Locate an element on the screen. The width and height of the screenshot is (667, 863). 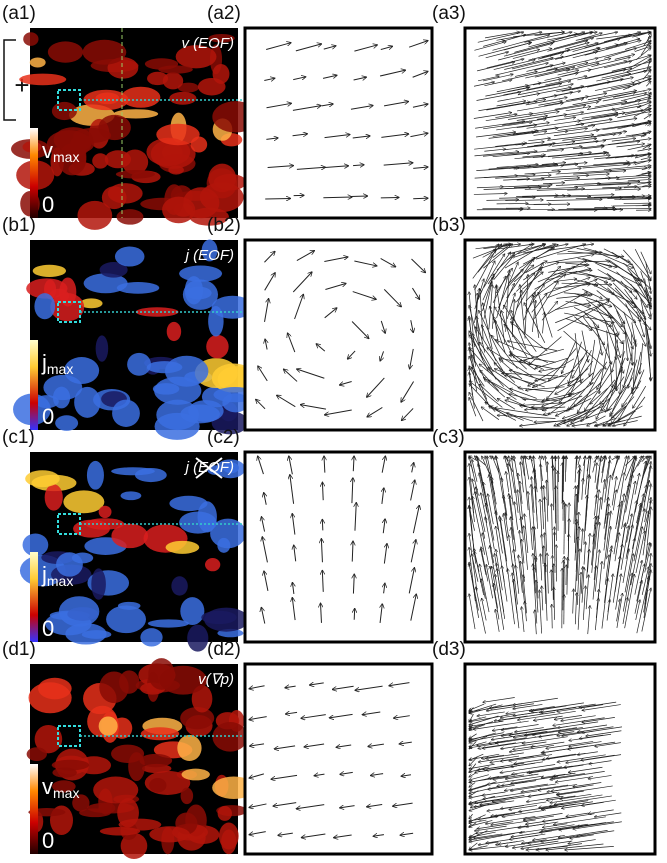
panel-label: (d3) is located at coordinates (449, 649).